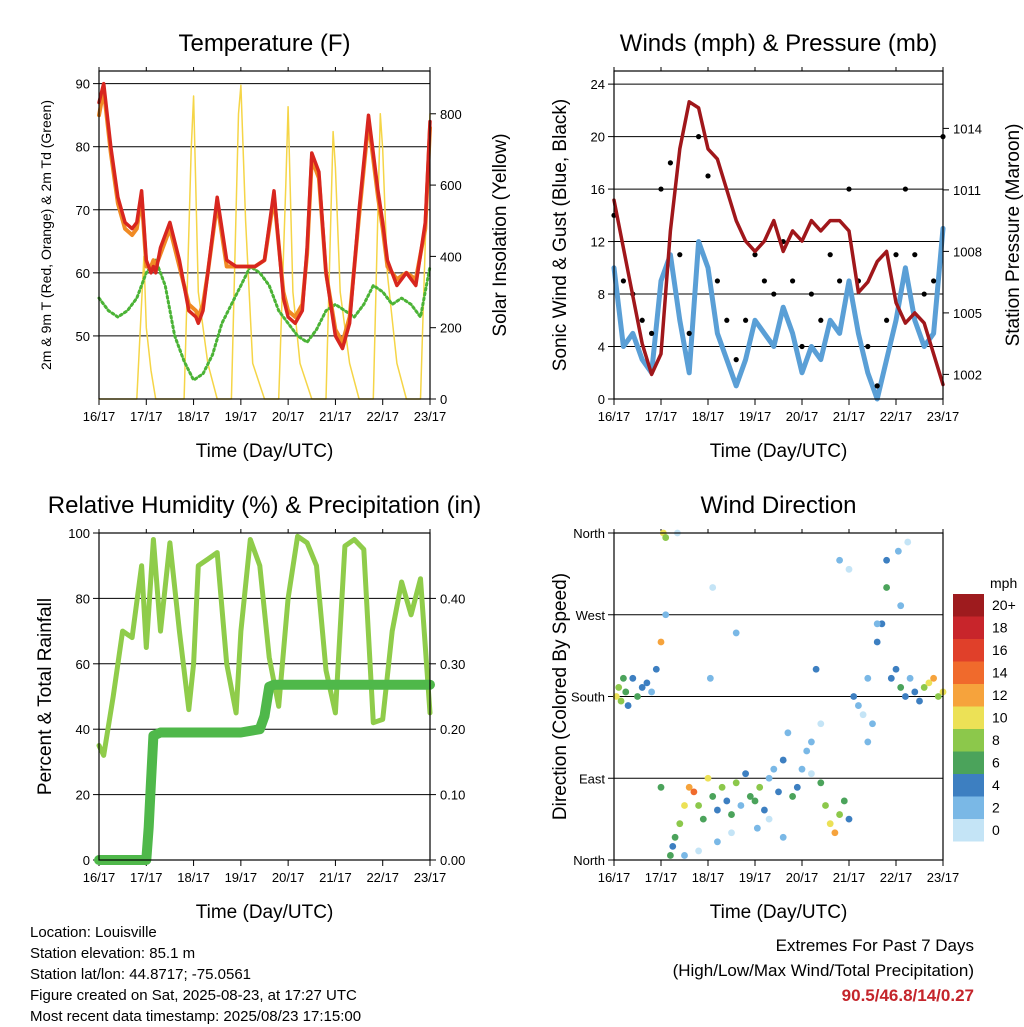 Image resolution: width=1024 pixels, height=1027 pixels. I want to click on x-tick-label: 22/17, so click(896, 416).